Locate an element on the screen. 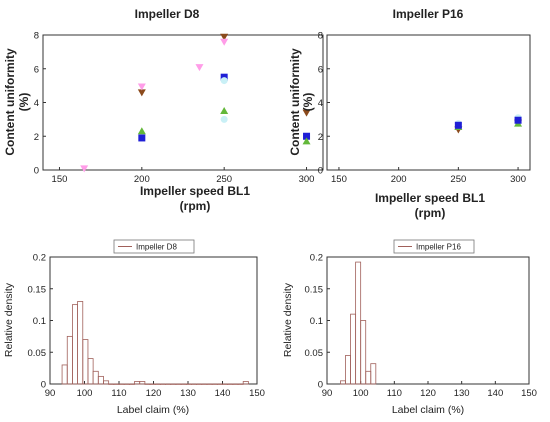 The height and width of the screenshot is (422, 550). x-tick-label: 300 is located at coordinates (307, 179).